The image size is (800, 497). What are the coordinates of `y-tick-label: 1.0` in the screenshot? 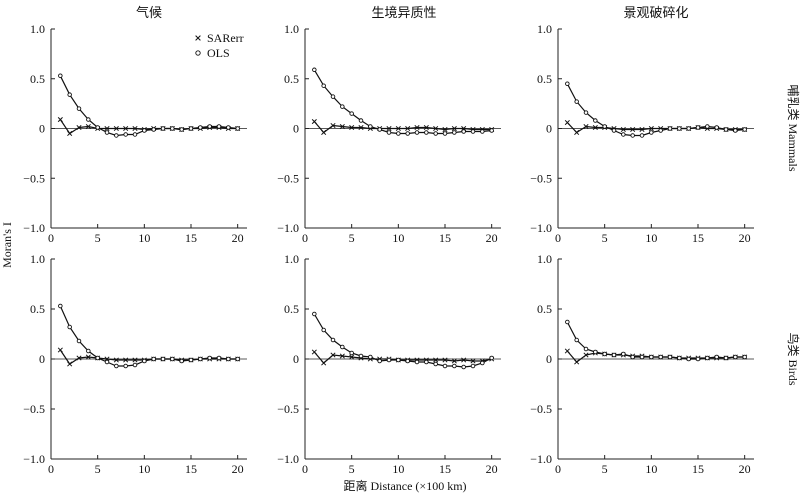 It's located at (37, 259).